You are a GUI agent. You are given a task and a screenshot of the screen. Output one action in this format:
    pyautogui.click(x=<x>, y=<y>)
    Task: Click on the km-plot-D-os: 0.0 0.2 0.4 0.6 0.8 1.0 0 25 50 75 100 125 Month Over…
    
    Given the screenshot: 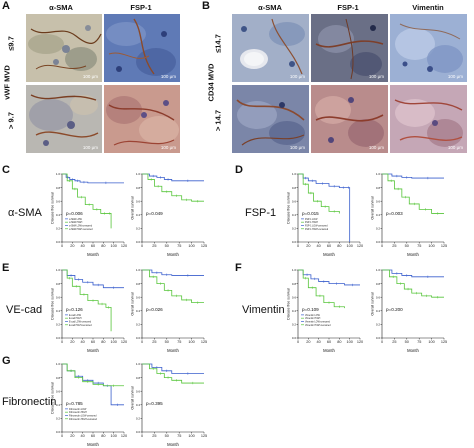 What is the action you would take?
    pyautogui.click(x=409, y=214)
    